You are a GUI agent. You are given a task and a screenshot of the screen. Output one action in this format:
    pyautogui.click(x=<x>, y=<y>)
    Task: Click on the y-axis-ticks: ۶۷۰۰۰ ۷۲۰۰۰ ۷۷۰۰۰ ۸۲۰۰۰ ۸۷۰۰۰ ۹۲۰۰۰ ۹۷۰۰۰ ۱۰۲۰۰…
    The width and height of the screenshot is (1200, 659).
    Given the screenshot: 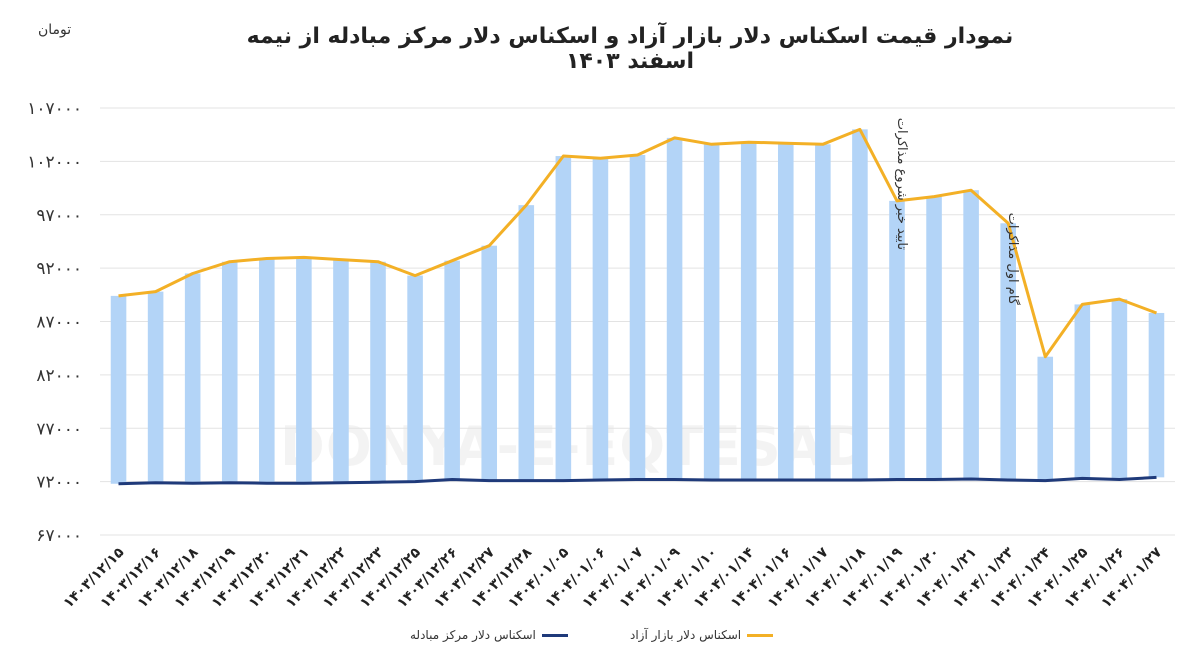 What is the action you would take?
    pyautogui.click(x=54, y=322)
    